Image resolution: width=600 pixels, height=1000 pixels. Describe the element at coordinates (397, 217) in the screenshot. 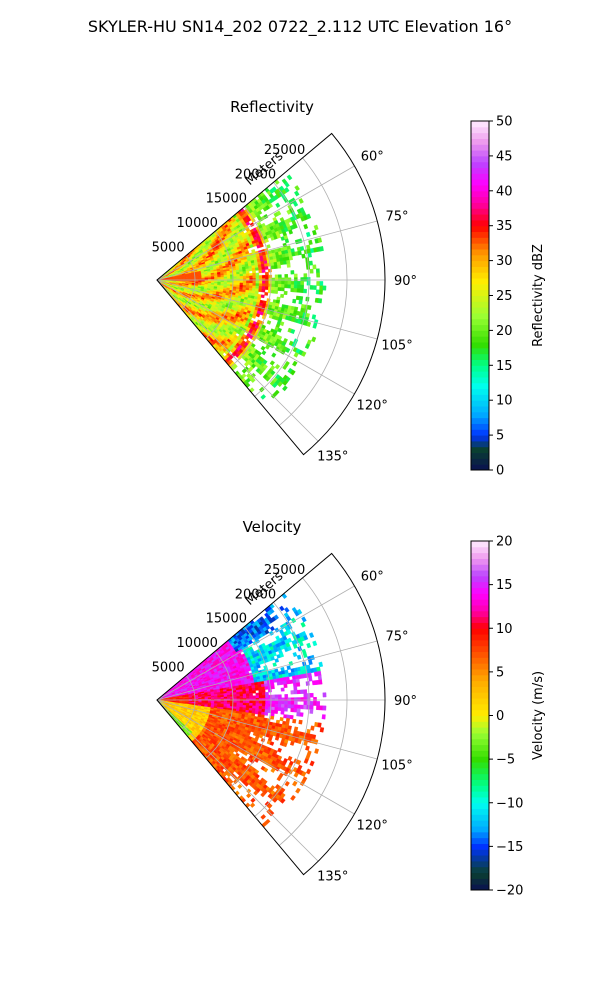

I see `azimuth-tick-label: 75°` at that location.